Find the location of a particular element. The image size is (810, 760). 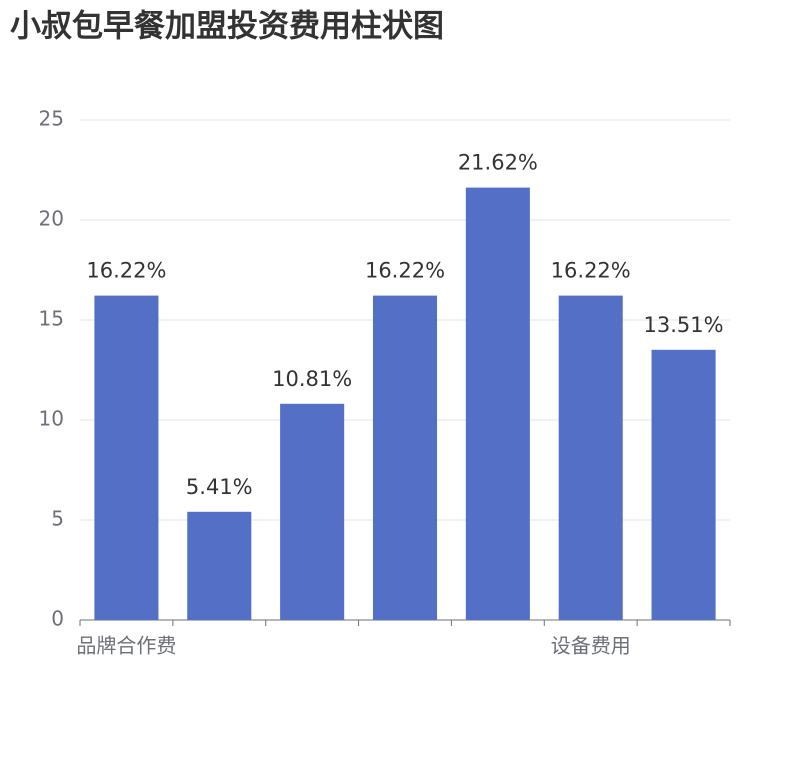

x-tick-label: 品牌合作费 is located at coordinates (126, 646).